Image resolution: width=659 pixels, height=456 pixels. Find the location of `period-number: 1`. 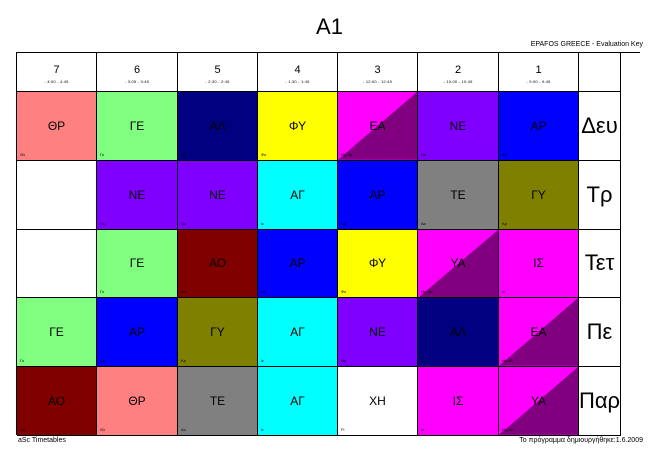

period-number: 1 is located at coordinates (538, 70).